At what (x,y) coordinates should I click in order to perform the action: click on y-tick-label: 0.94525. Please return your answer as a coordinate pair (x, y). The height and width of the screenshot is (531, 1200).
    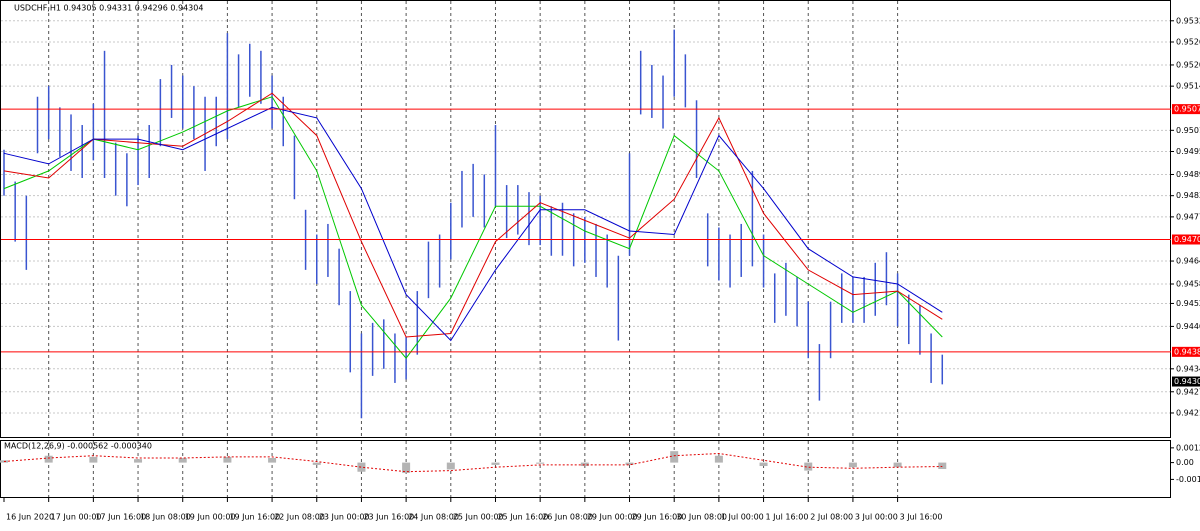
    Looking at the image, I should click on (1188, 303).